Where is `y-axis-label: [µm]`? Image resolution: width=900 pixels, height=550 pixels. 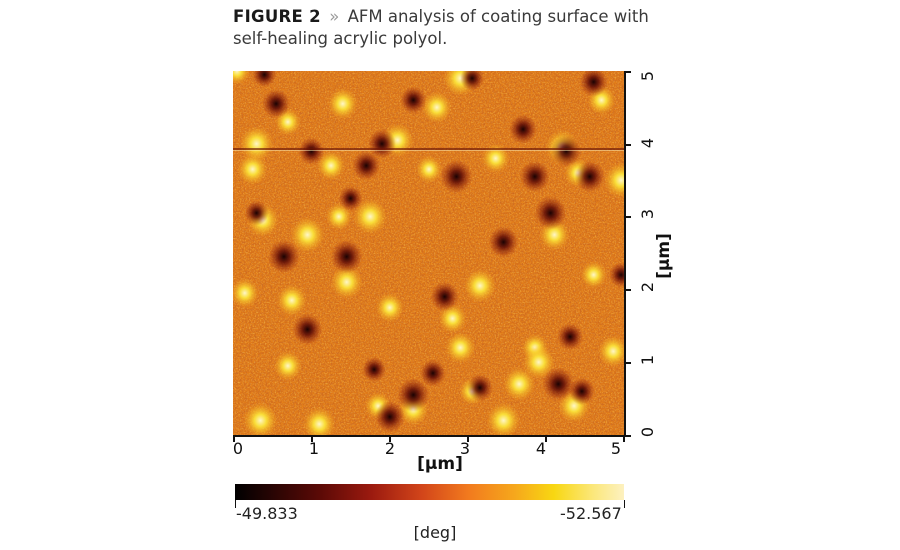 y-axis-label: [µm] is located at coordinates (664, 256).